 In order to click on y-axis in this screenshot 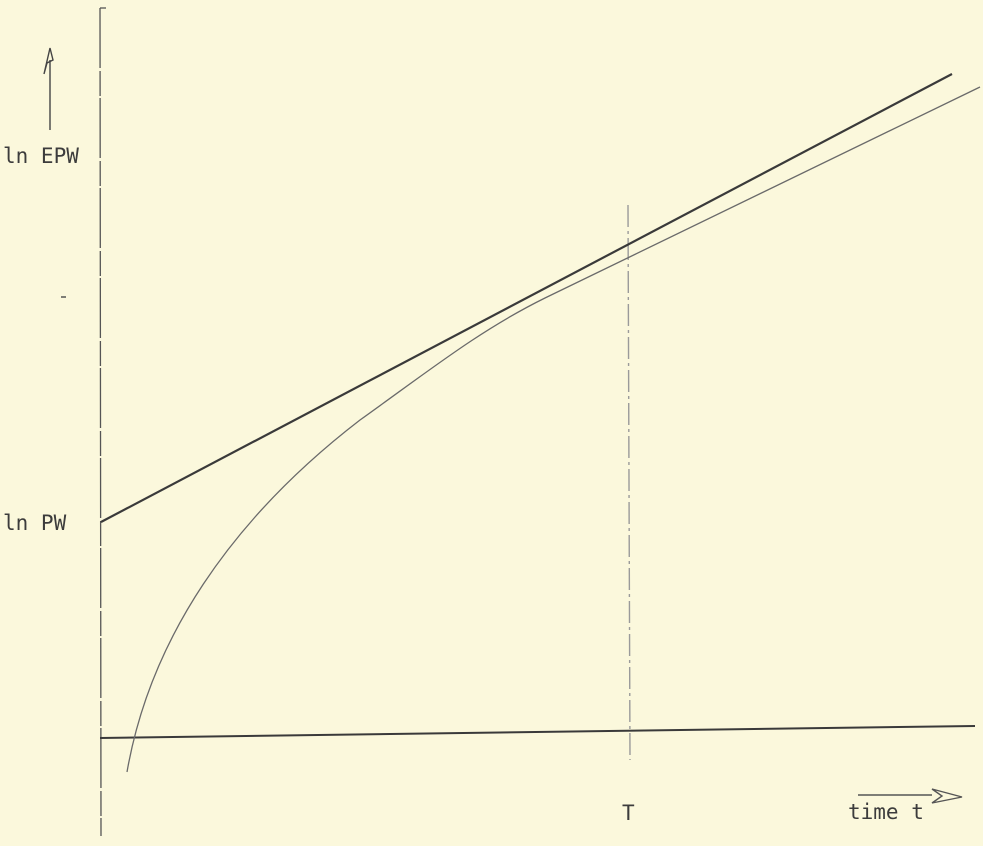, I will do `click(100, 422)`.